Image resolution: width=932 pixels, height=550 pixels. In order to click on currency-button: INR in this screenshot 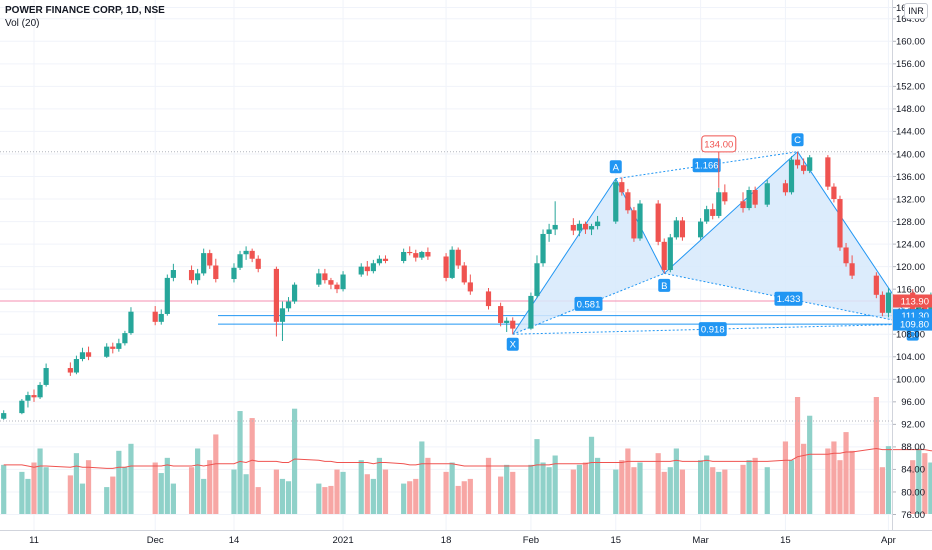, I will do `click(916, 11)`.